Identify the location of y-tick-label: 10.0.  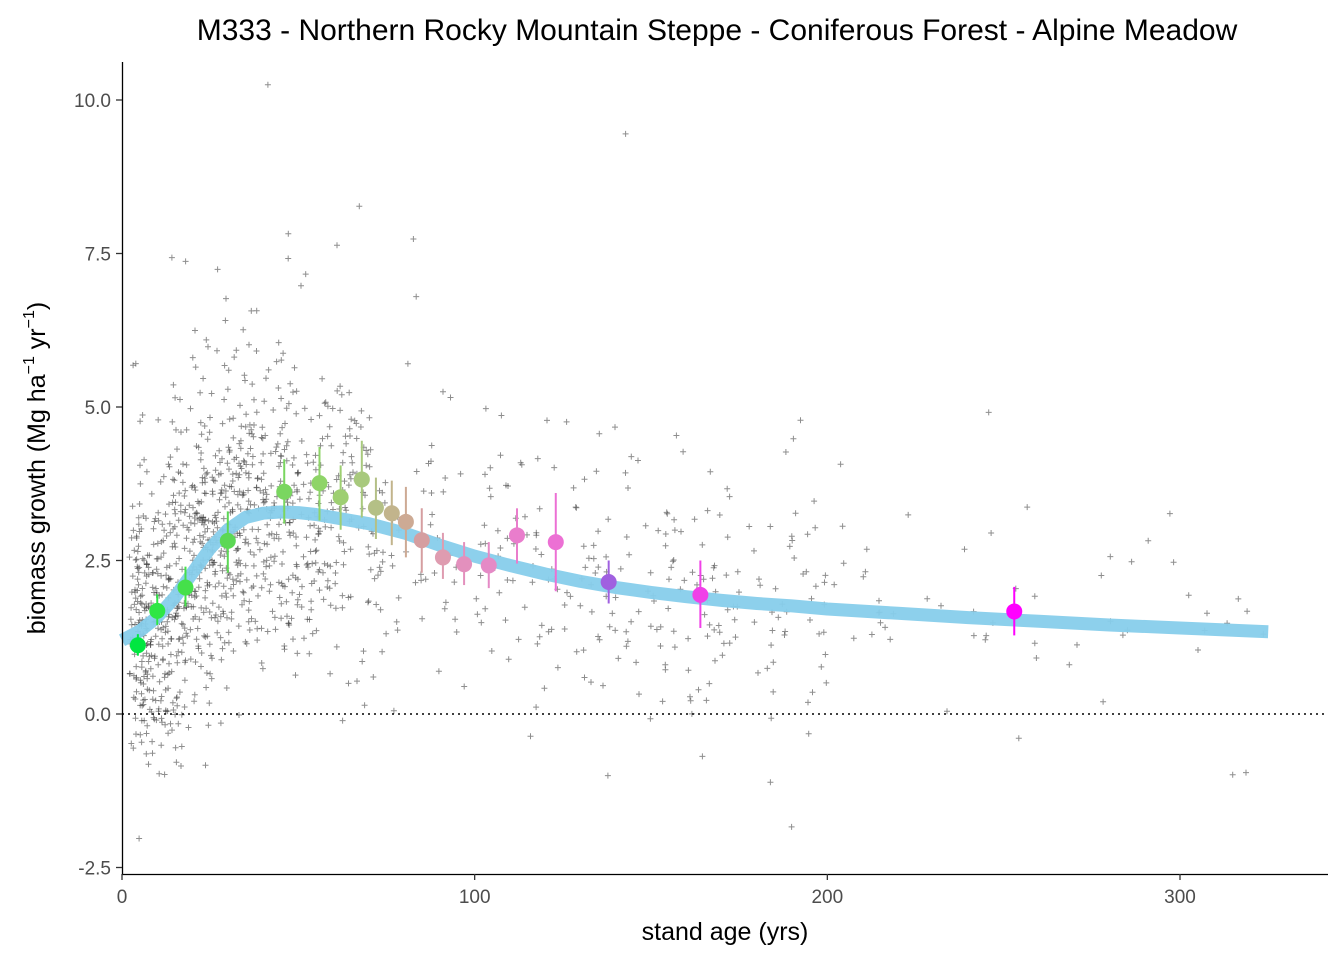
(92, 101).